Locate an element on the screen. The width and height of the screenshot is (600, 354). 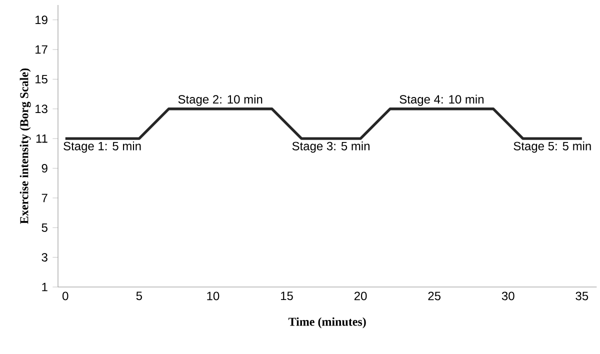
y-tick-label: 5 is located at coordinates (45, 227).